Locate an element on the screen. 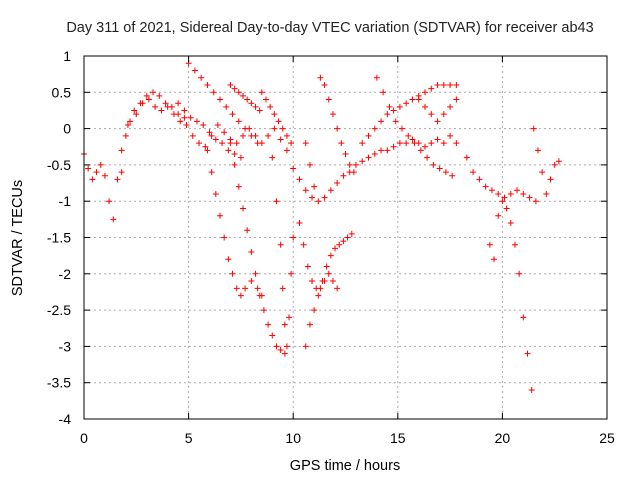  series-s11 is located at coordinates (318, 255).